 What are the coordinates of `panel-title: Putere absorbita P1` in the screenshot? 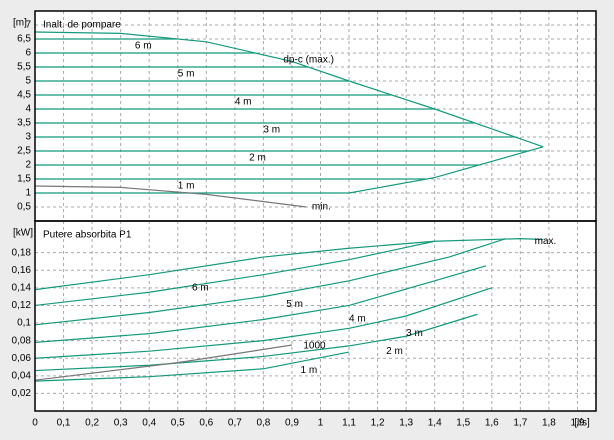 It's located at (87, 235).